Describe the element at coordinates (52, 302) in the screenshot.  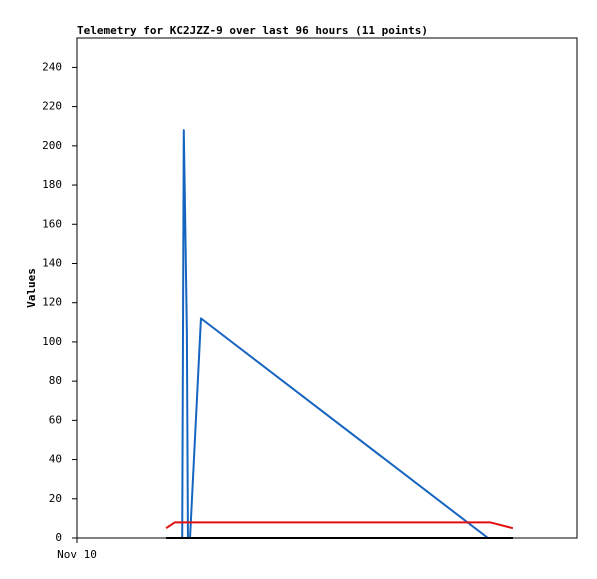
I see `y-tick-label: 120` at that location.